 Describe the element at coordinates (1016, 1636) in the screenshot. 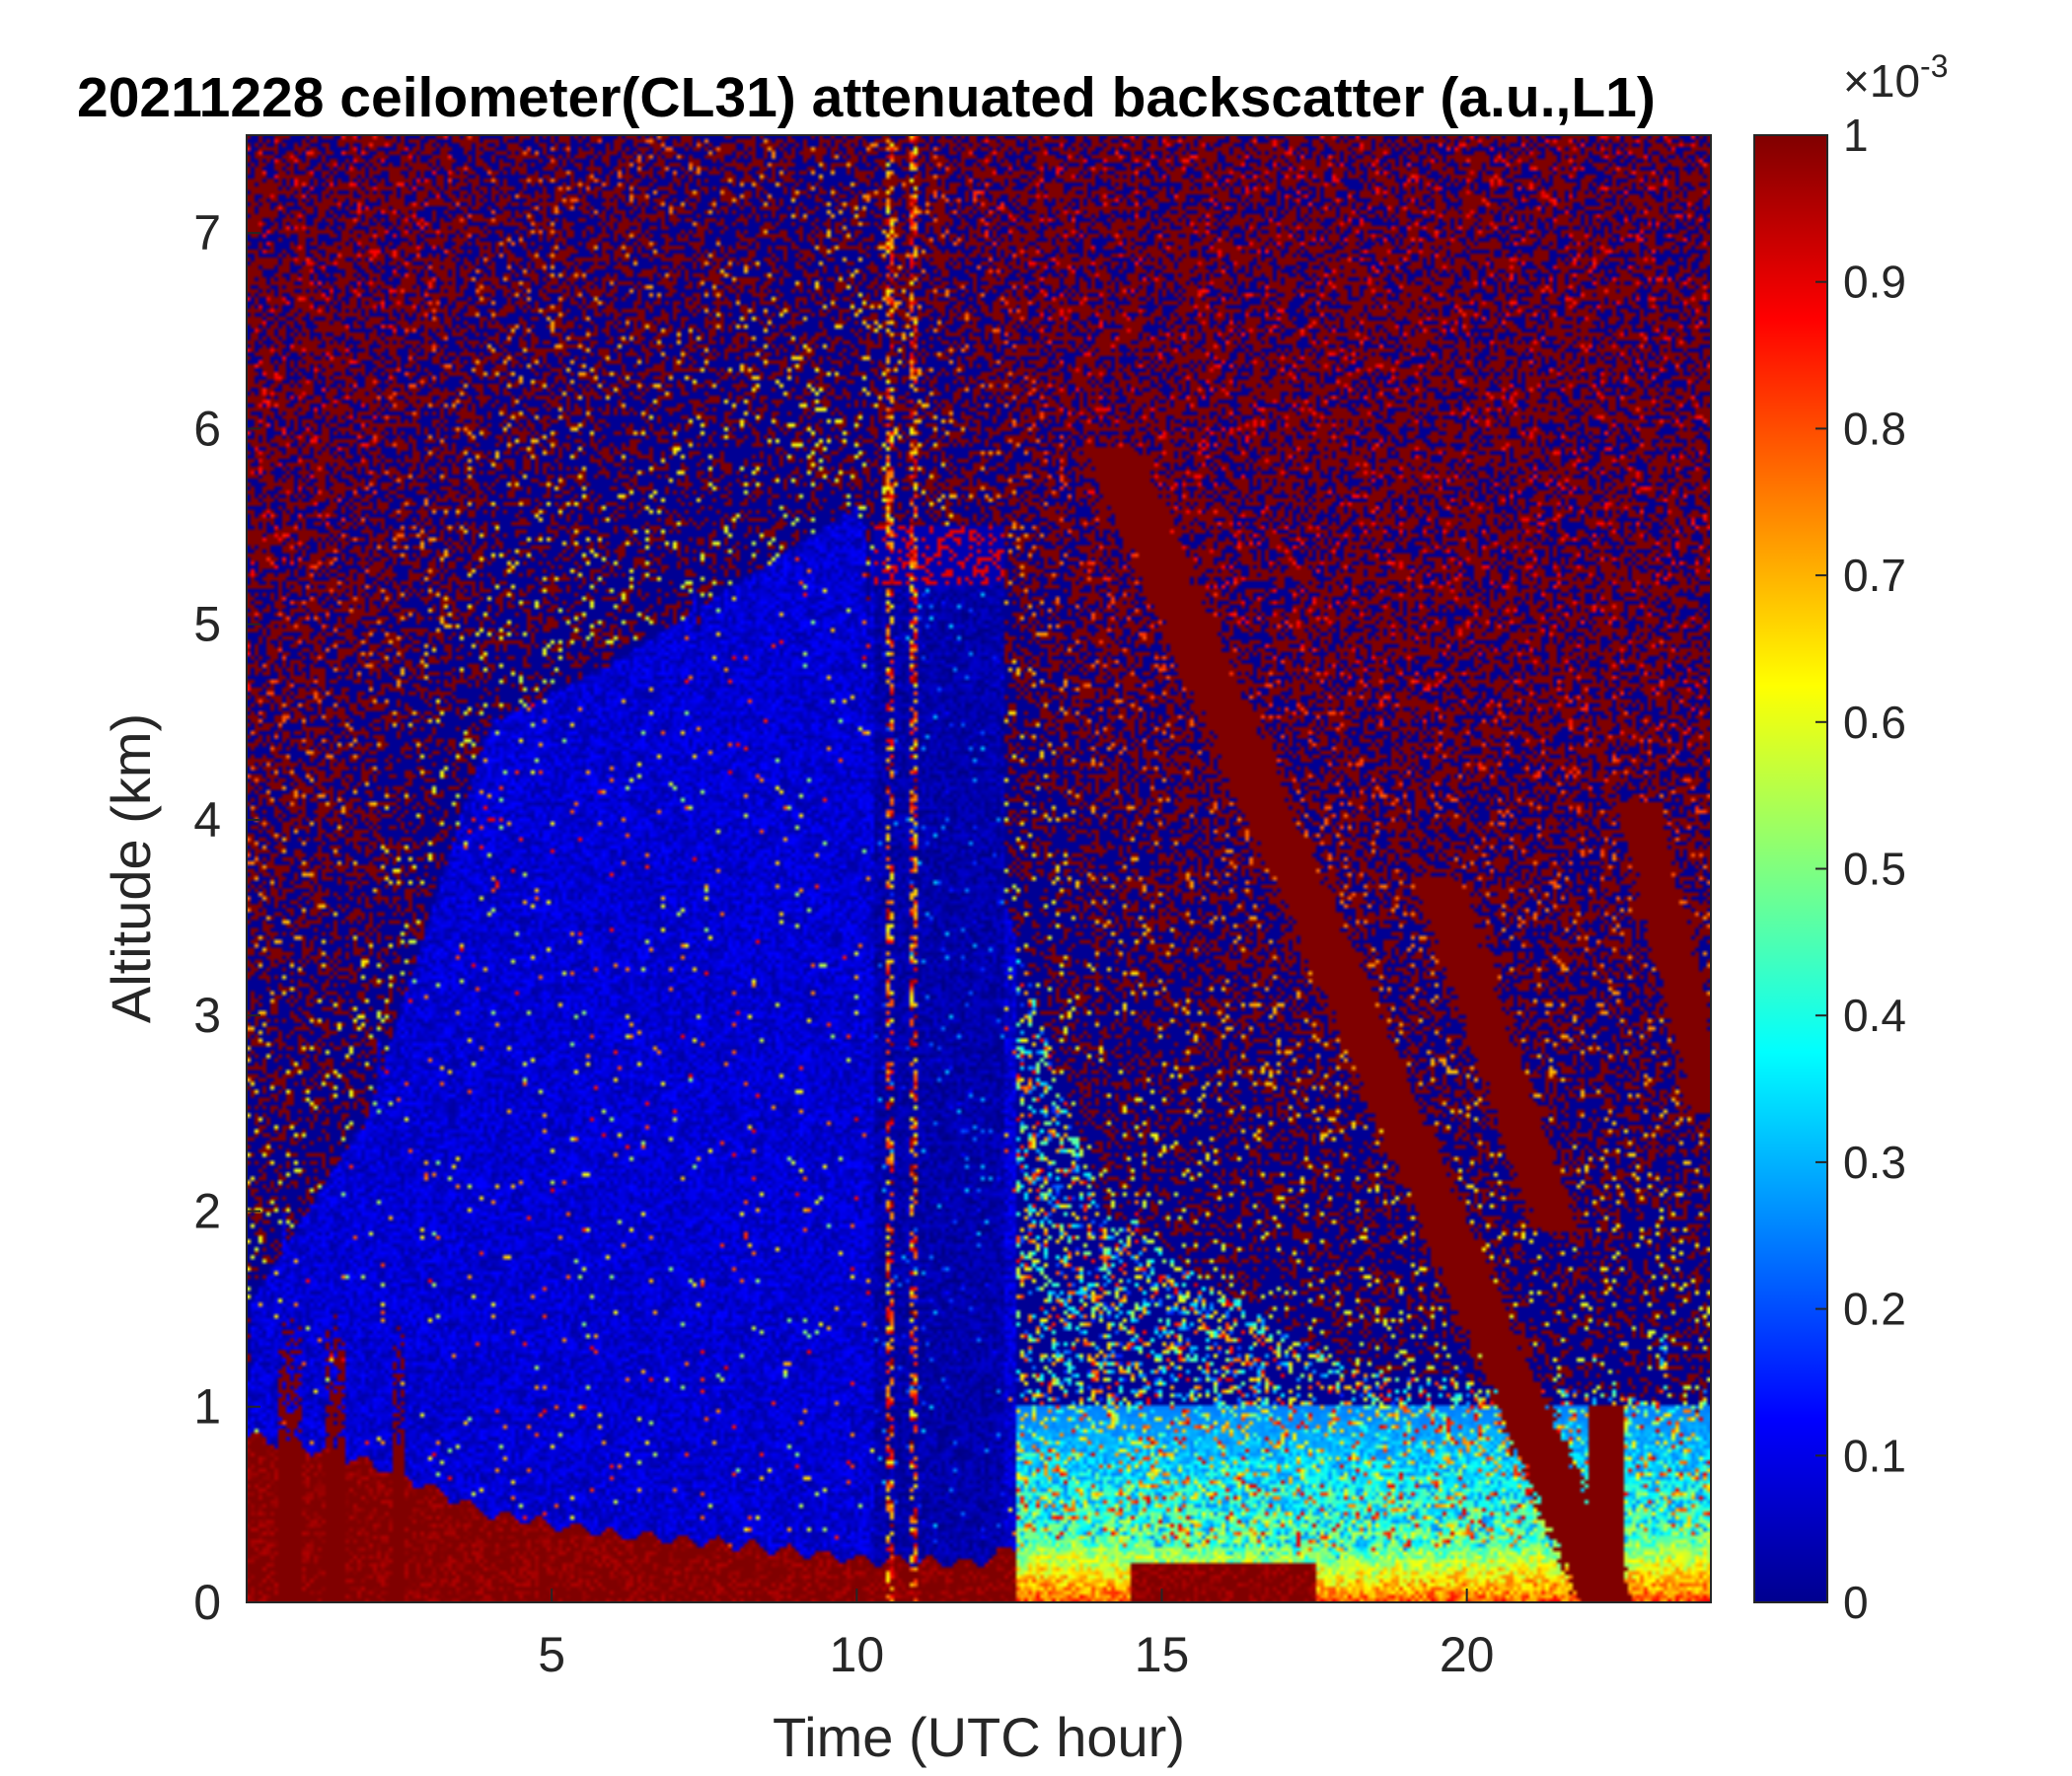

I see `x-axis: 5 10 15 20` at that location.